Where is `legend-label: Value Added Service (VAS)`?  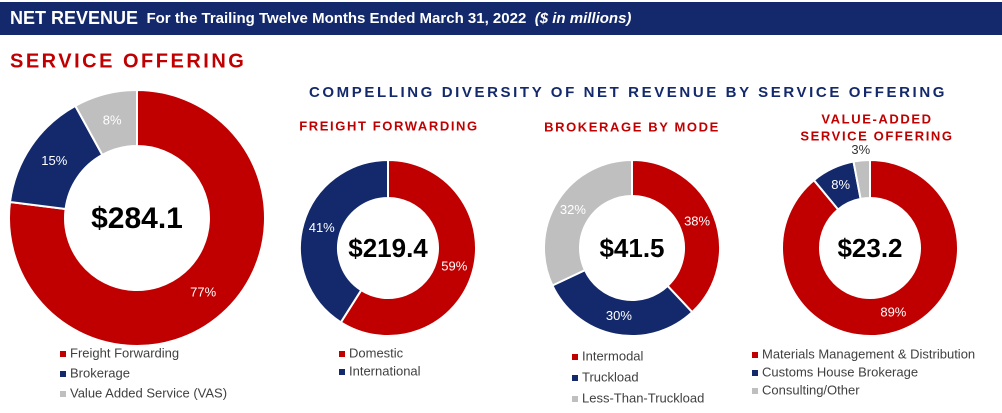
legend-label: Value Added Service (VAS) is located at coordinates (148, 392).